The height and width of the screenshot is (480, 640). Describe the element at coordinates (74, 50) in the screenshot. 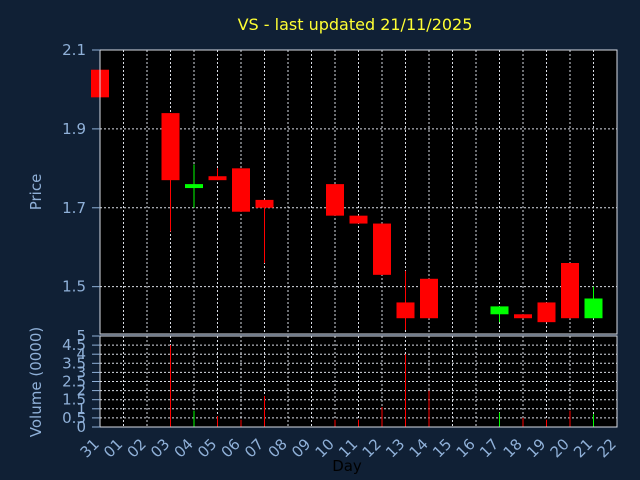

I see `price-tick-label: 2.1` at that location.